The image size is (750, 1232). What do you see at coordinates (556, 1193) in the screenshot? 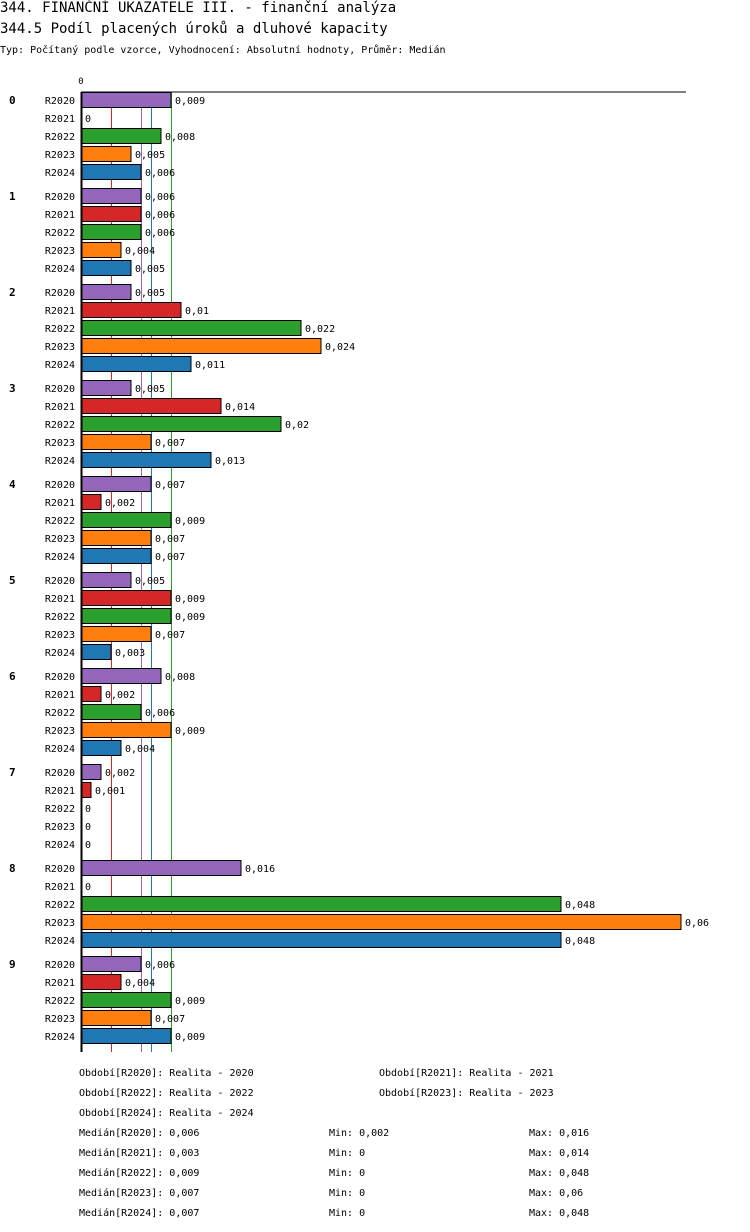
I see `max-r2023: Max: 0,06` at bounding box center [556, 1193].